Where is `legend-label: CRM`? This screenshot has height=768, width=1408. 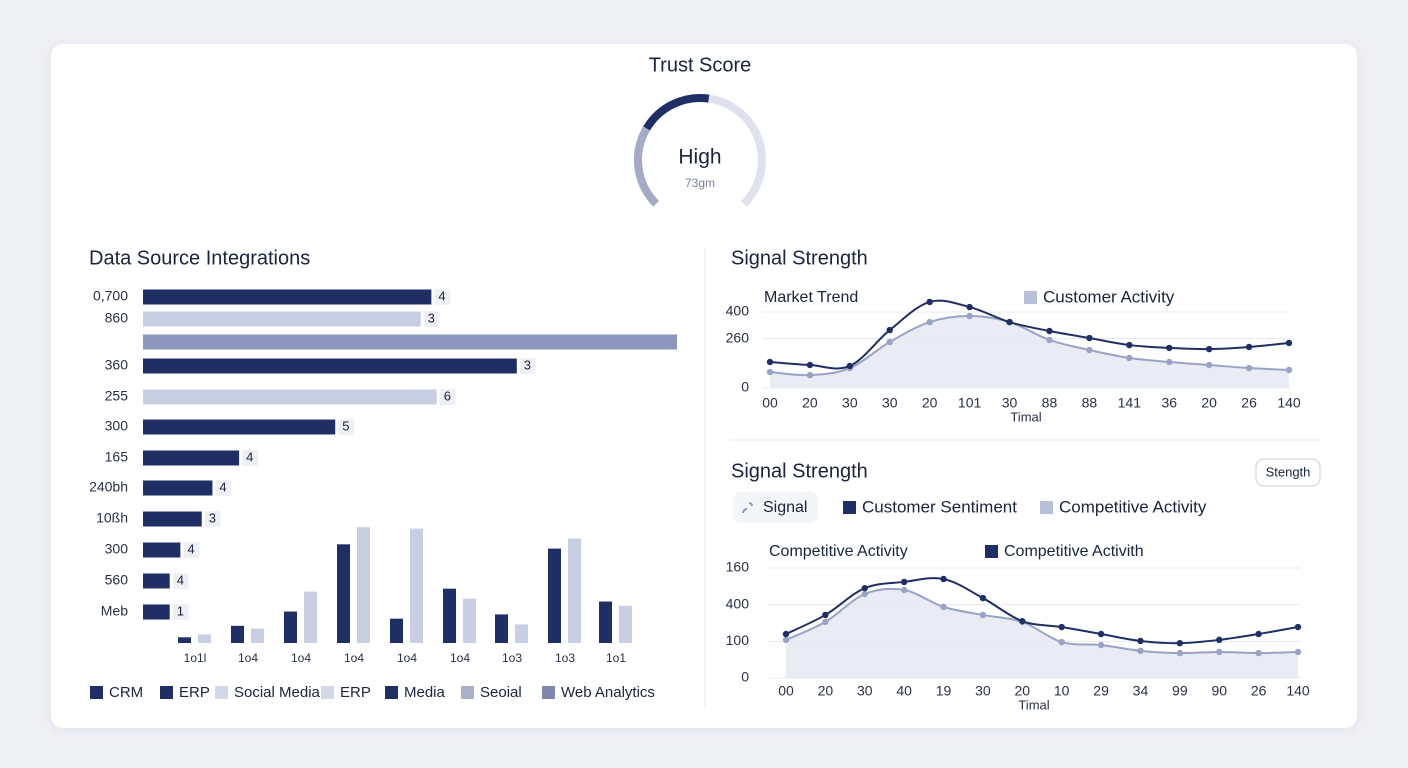
legend-label: CRM is located at coordinates (126, 692).